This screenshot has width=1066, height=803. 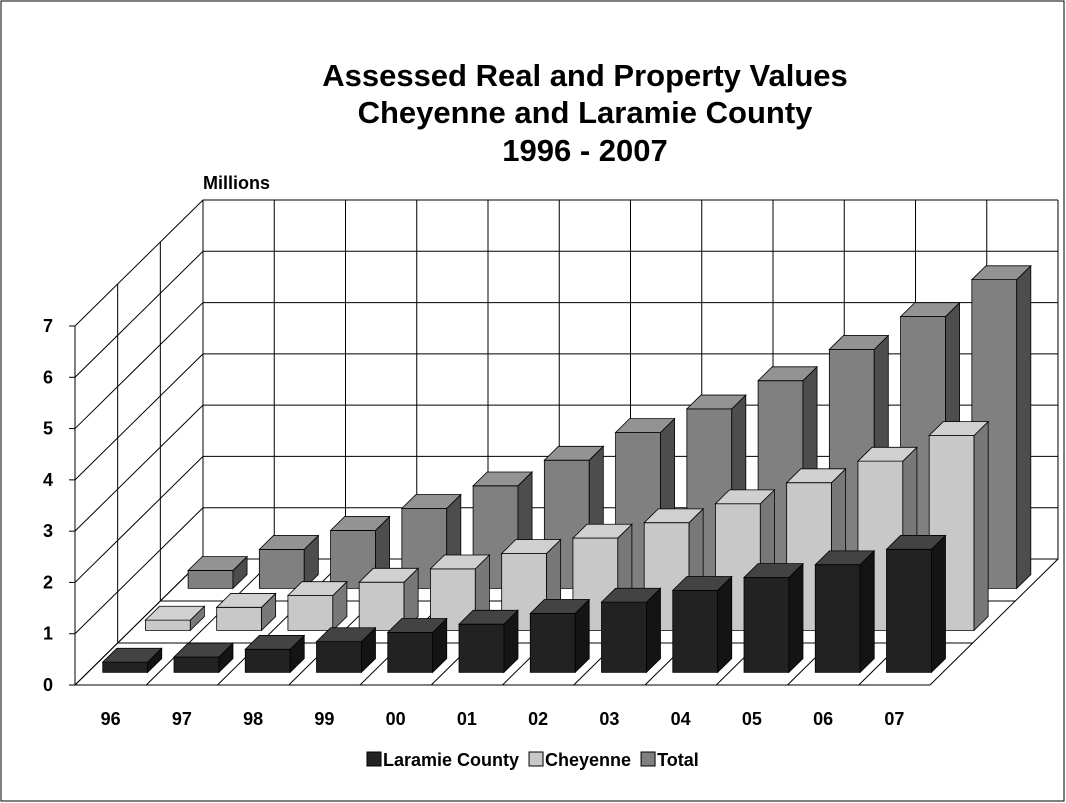 I want to click on x-tick-label: 03, so click(x=609, y=719).